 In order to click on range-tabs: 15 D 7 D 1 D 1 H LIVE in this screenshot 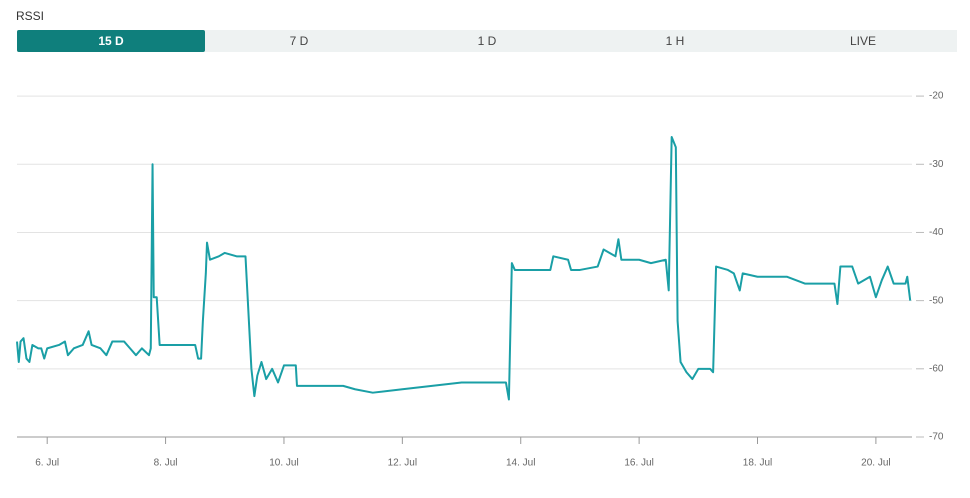, I will do `click(487, 41)`.